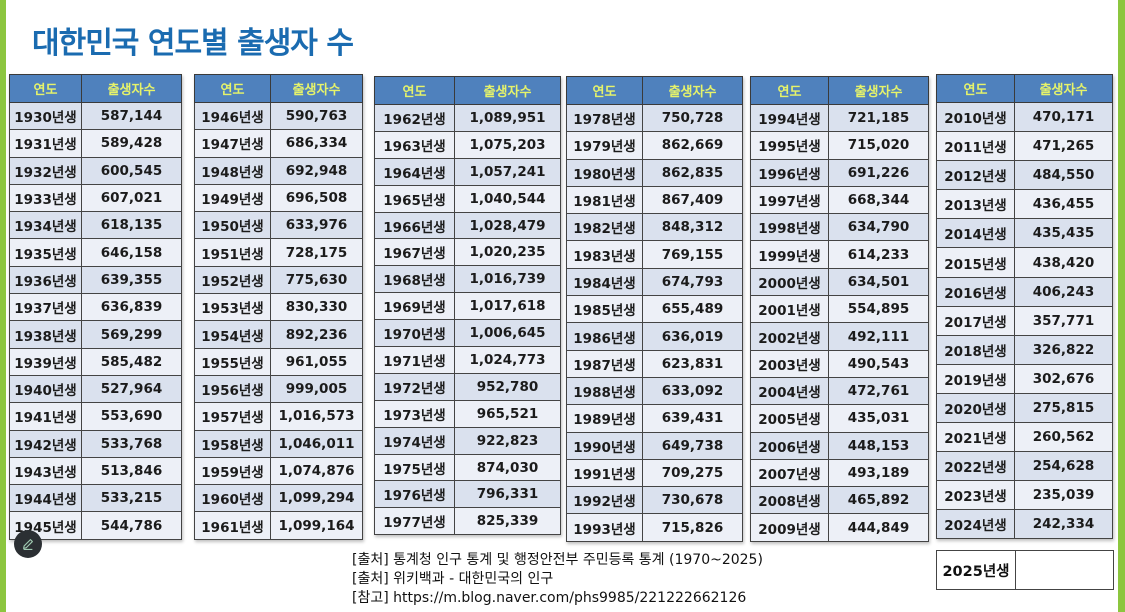 This screenshot has height=612, width=1125. I want to click on table-row: 1957년생 1,016,573, so click(278, 416).